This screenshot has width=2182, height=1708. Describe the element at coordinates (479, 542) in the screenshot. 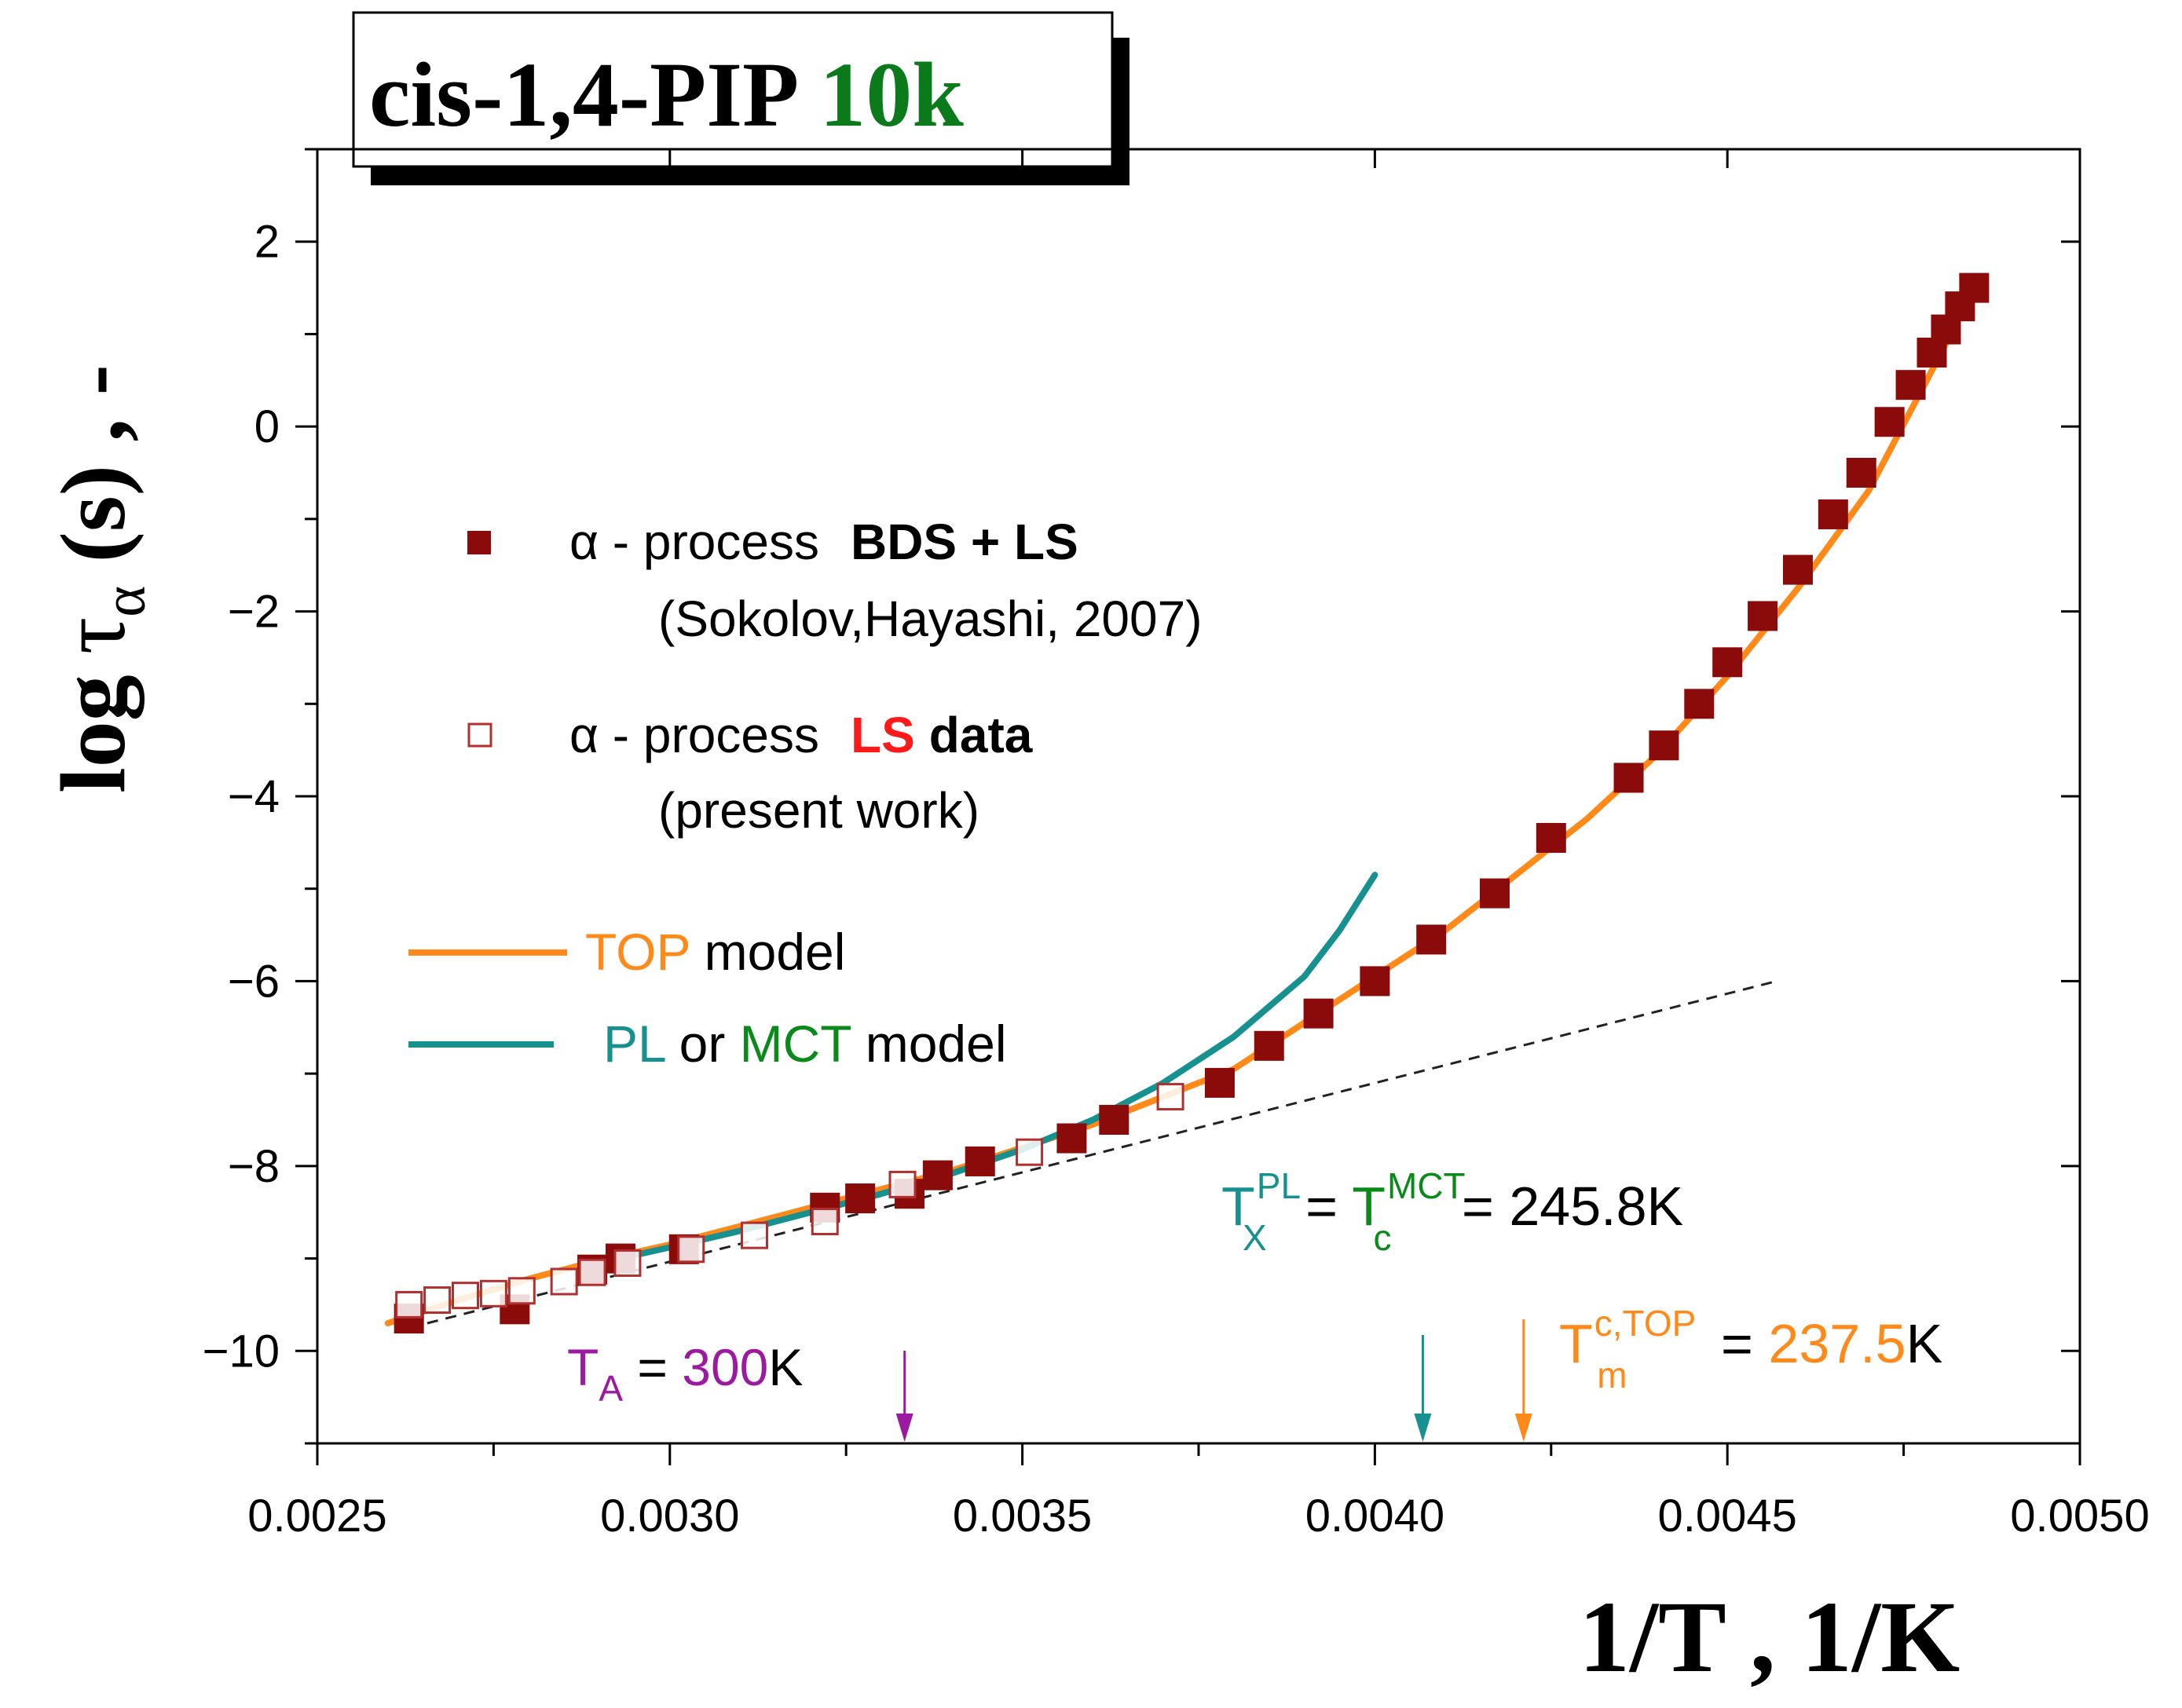

I see `legend-filled-square-marker` at that location.